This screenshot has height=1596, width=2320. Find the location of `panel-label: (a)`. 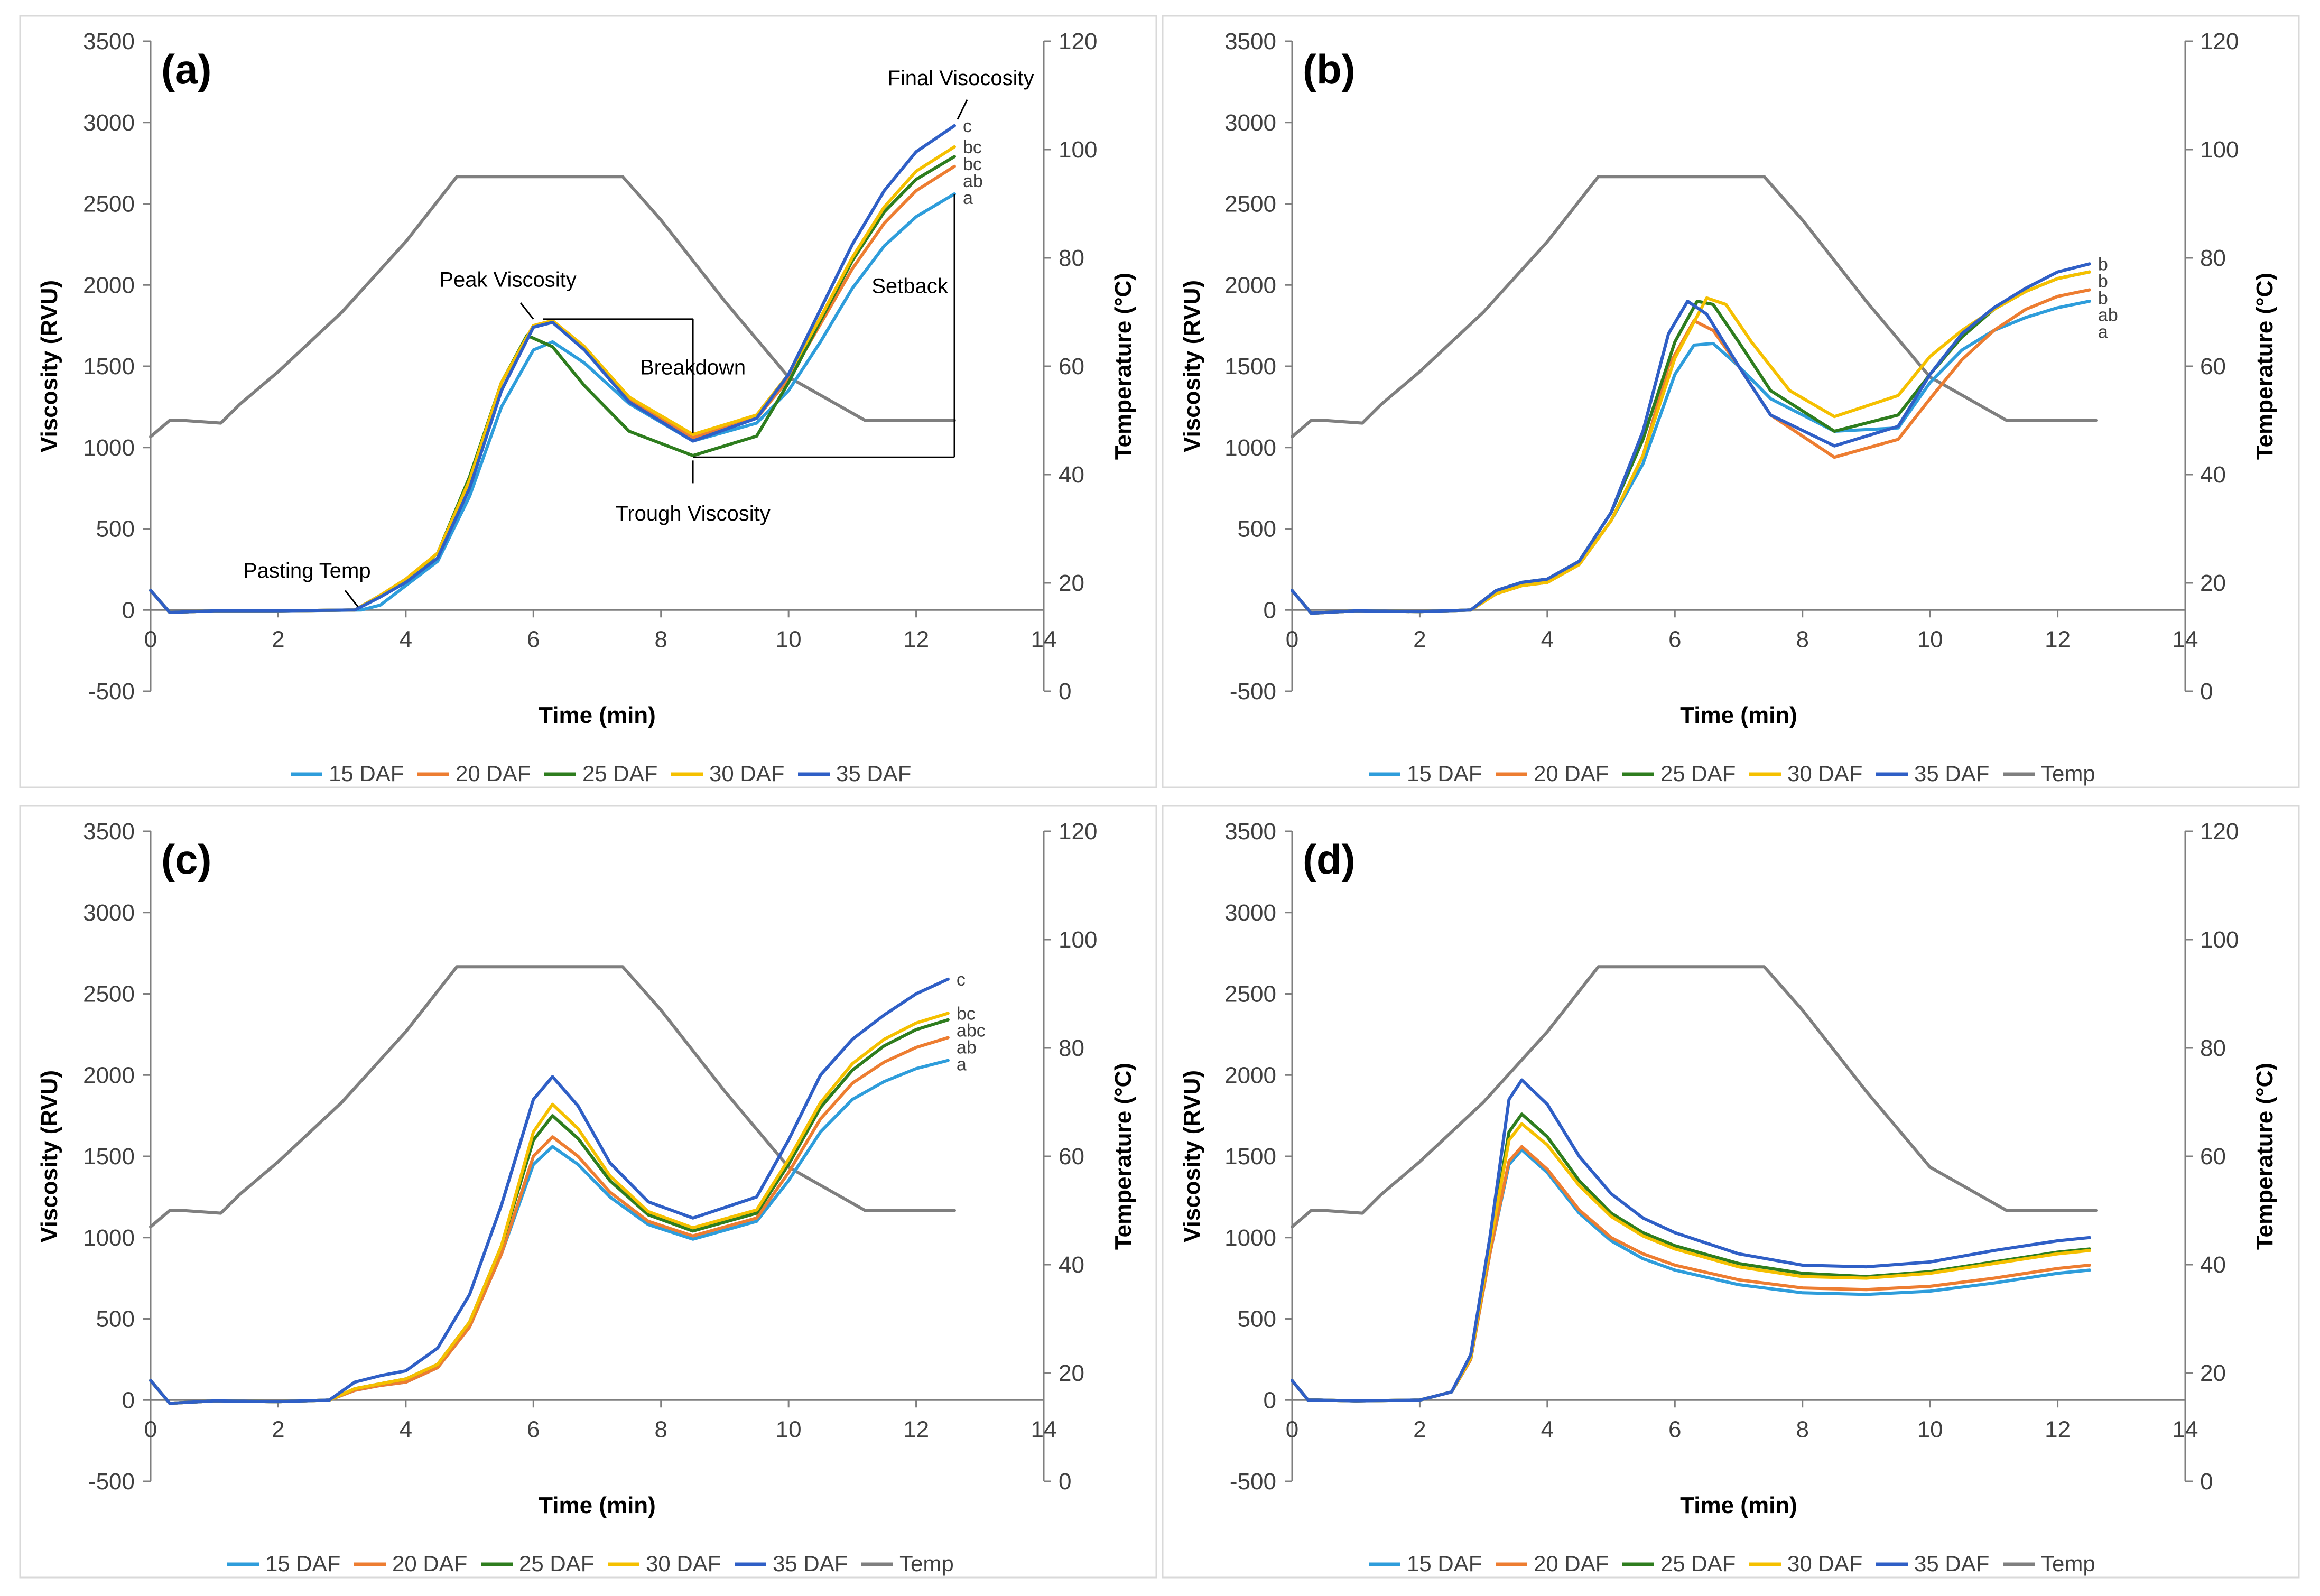

panel-label: (a) is located at coordinates (186, 69).